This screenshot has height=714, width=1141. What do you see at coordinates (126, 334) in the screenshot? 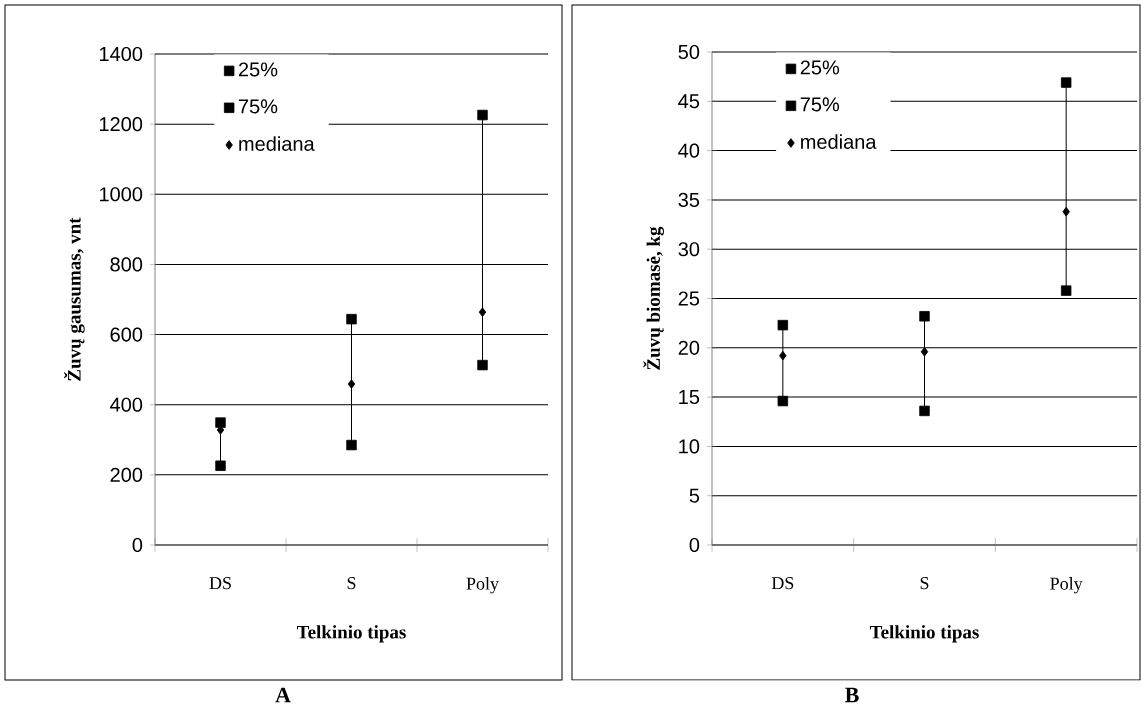
I see `y-tick-label: 600` at bounding box center [126, 334].